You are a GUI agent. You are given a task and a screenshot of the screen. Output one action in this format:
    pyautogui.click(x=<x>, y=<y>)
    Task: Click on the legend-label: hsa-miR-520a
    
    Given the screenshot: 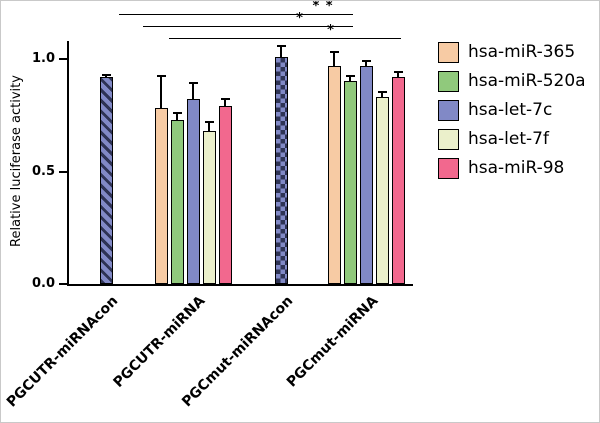 What is the action you would take?
    pyautogui.click(x=527, y=81)
    